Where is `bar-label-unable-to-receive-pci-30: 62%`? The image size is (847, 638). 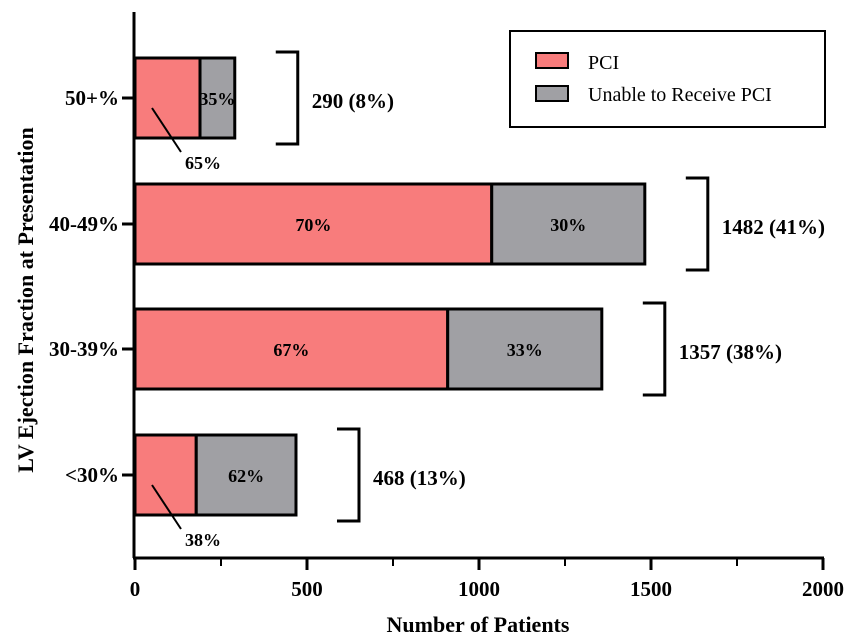 bar-label-unable-to-receive-pci-30: 62% is located at coordinates (246, 476).